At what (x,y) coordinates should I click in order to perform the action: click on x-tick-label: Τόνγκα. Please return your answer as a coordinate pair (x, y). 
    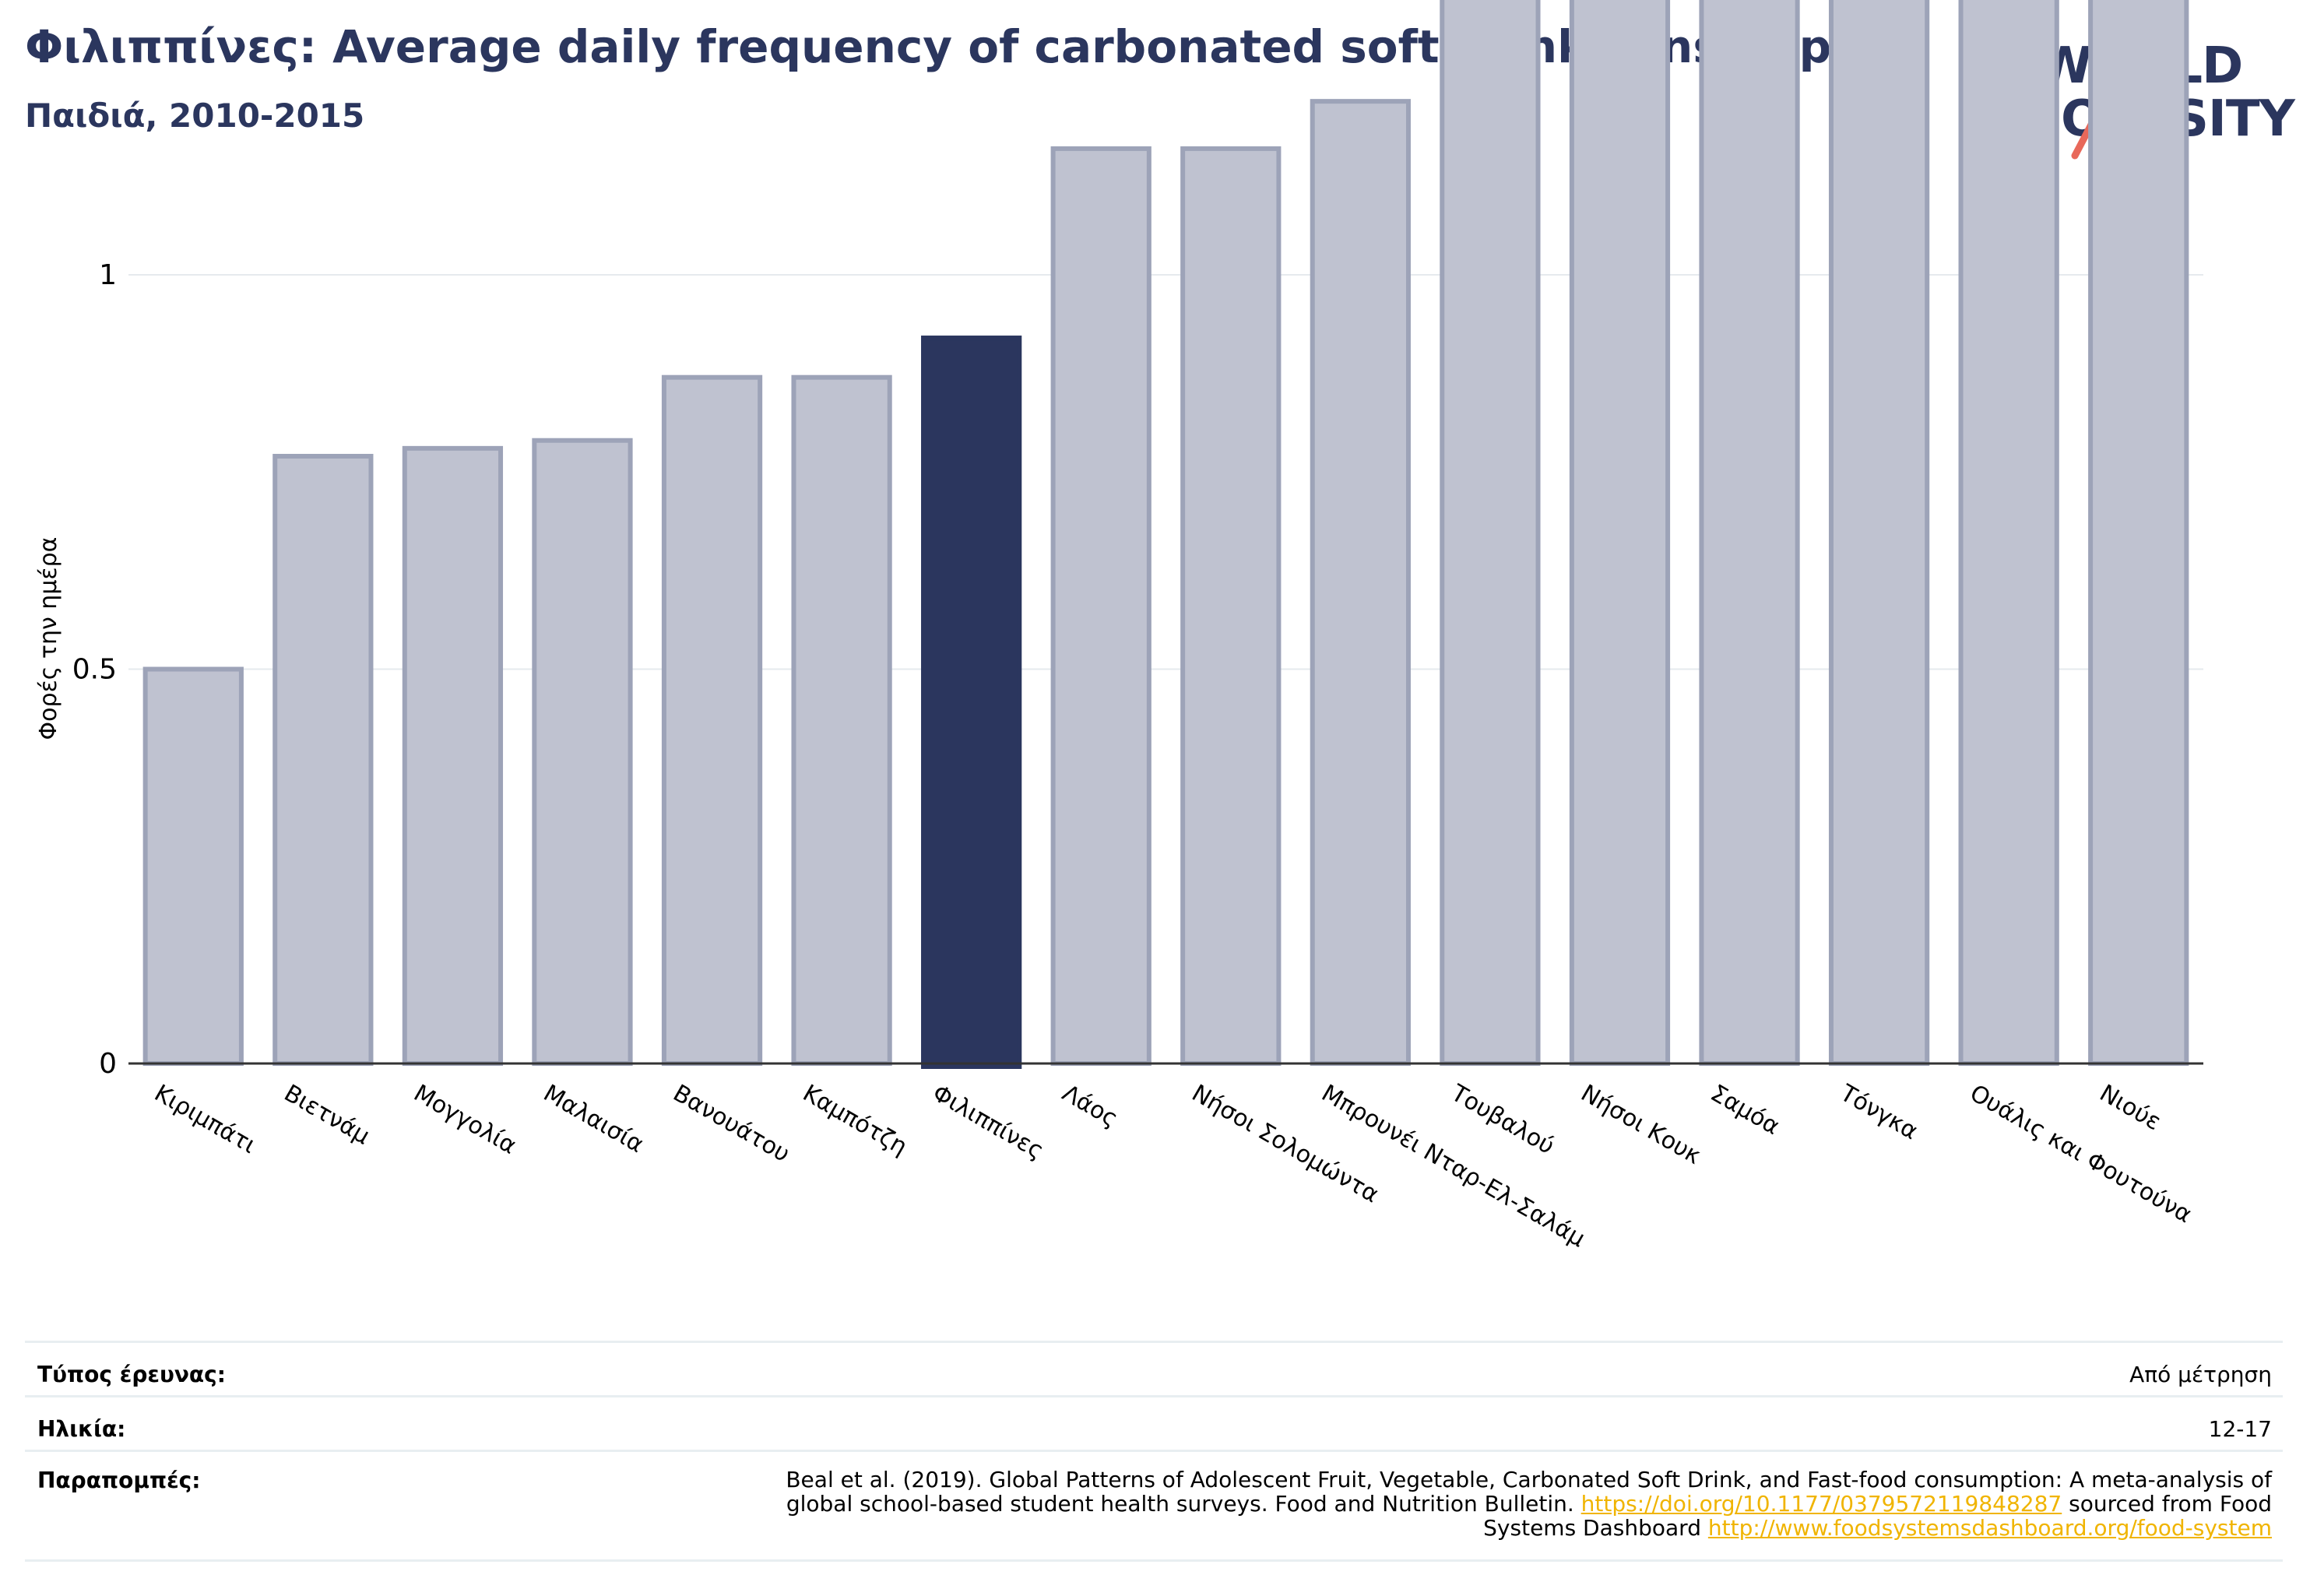
    Looking at the image, I should click on (1878, 1112).